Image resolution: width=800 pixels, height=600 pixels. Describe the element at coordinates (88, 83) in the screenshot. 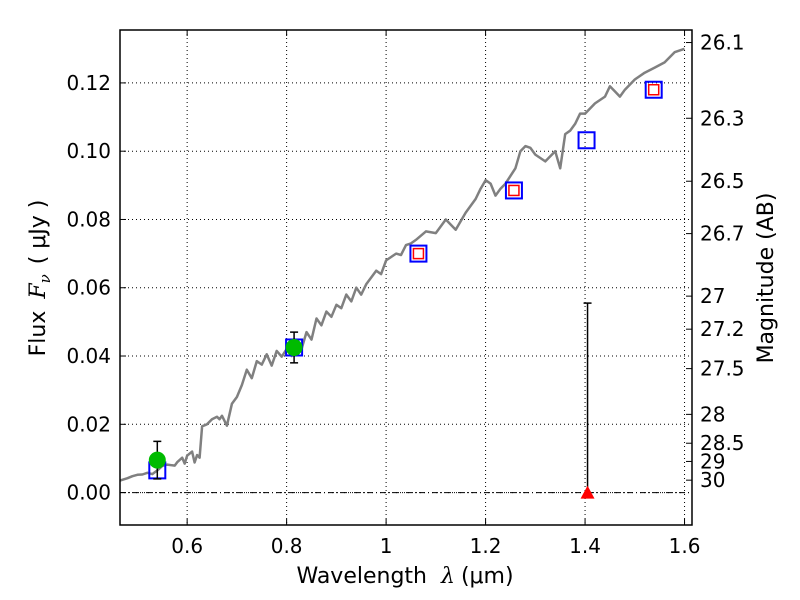

I see `y-tick-label: 0.12` at that location.